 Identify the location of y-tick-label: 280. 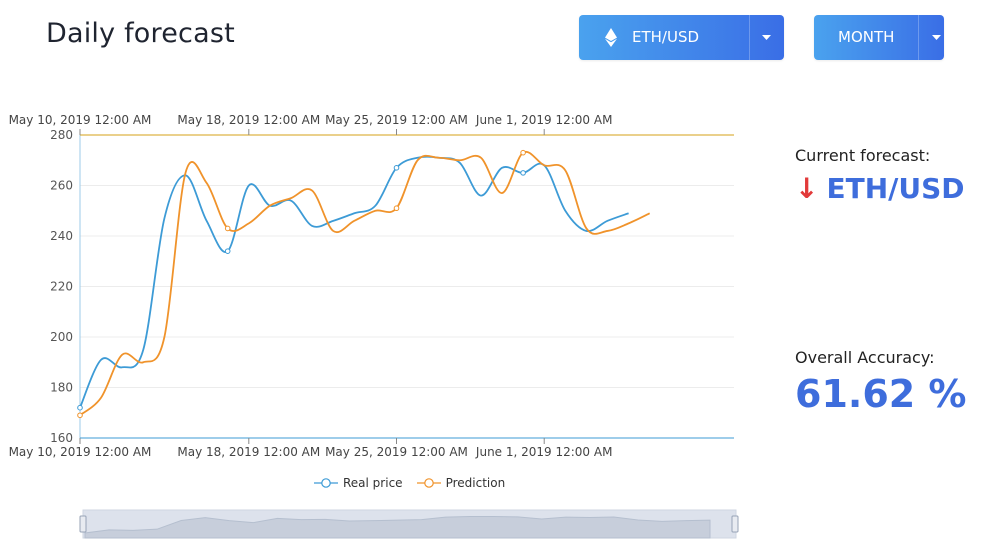
(61, 135).